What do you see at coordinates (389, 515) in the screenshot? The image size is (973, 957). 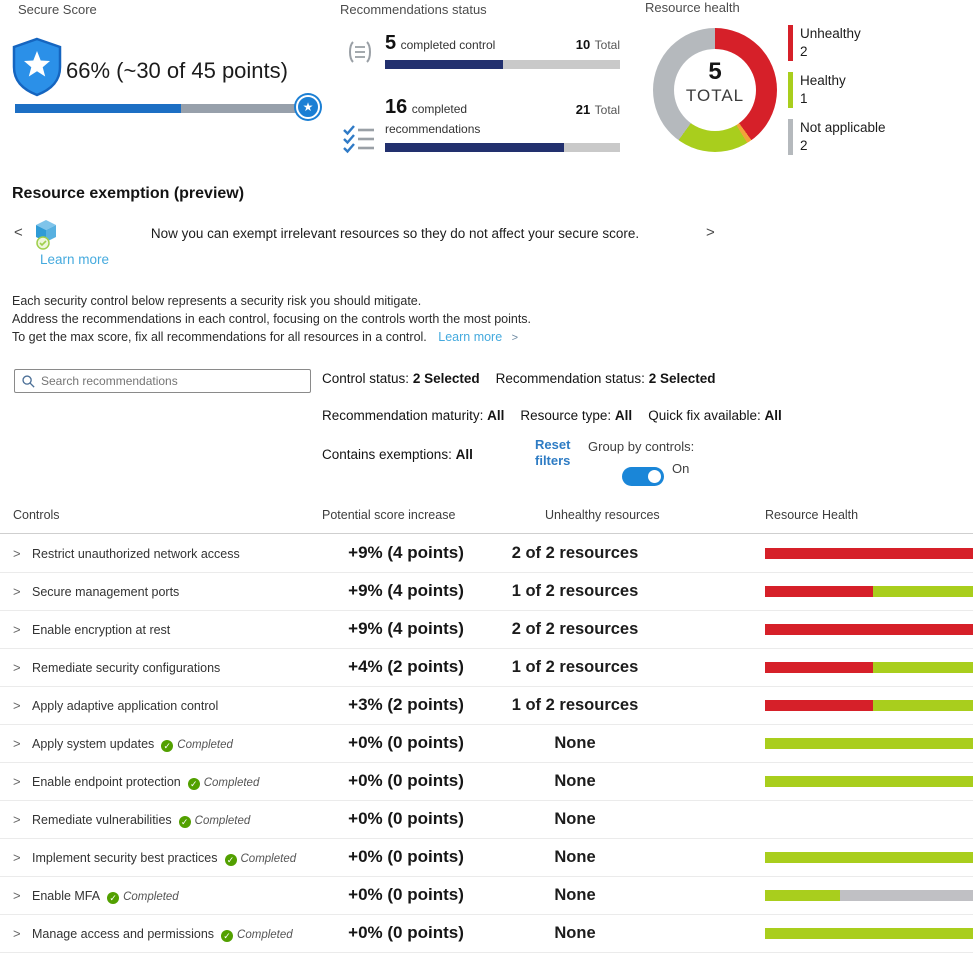 I see `header-score: Potential score increase` at bounding box center [389, 515].